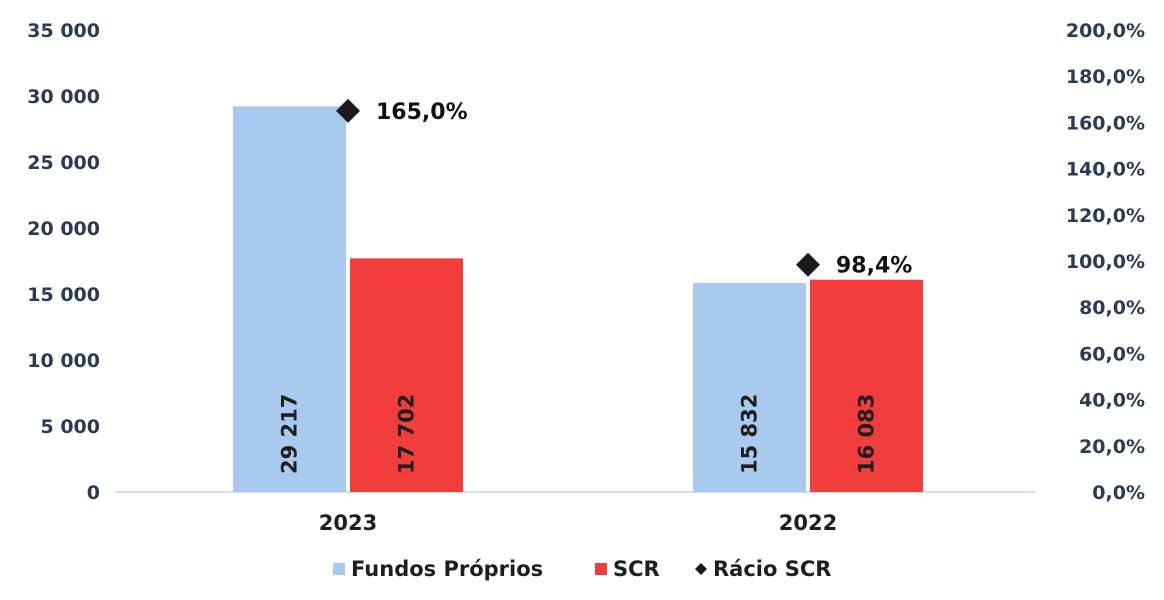 This screenshot has width=1164, height=600. Describe the element at coordinates (1105, 216) in the screenshot. I see `y-right-tick-label: 120,0%` at that location.